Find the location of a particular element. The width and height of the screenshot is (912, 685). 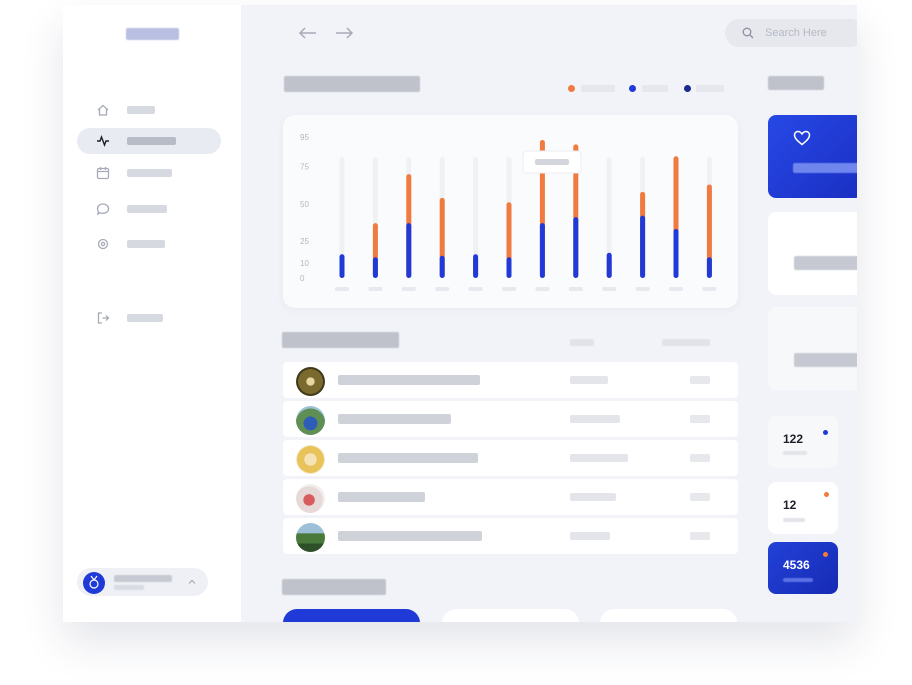

forward-arrow-icon is located at coordinates (344, 33).